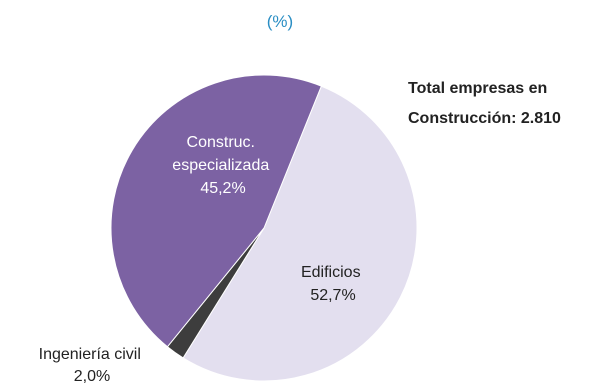  What do you see at coordinates (92, 376) in the screenshot?
I see `slice-value-ingenieria-civil: 2,0%` at bounding box center [92, 376].